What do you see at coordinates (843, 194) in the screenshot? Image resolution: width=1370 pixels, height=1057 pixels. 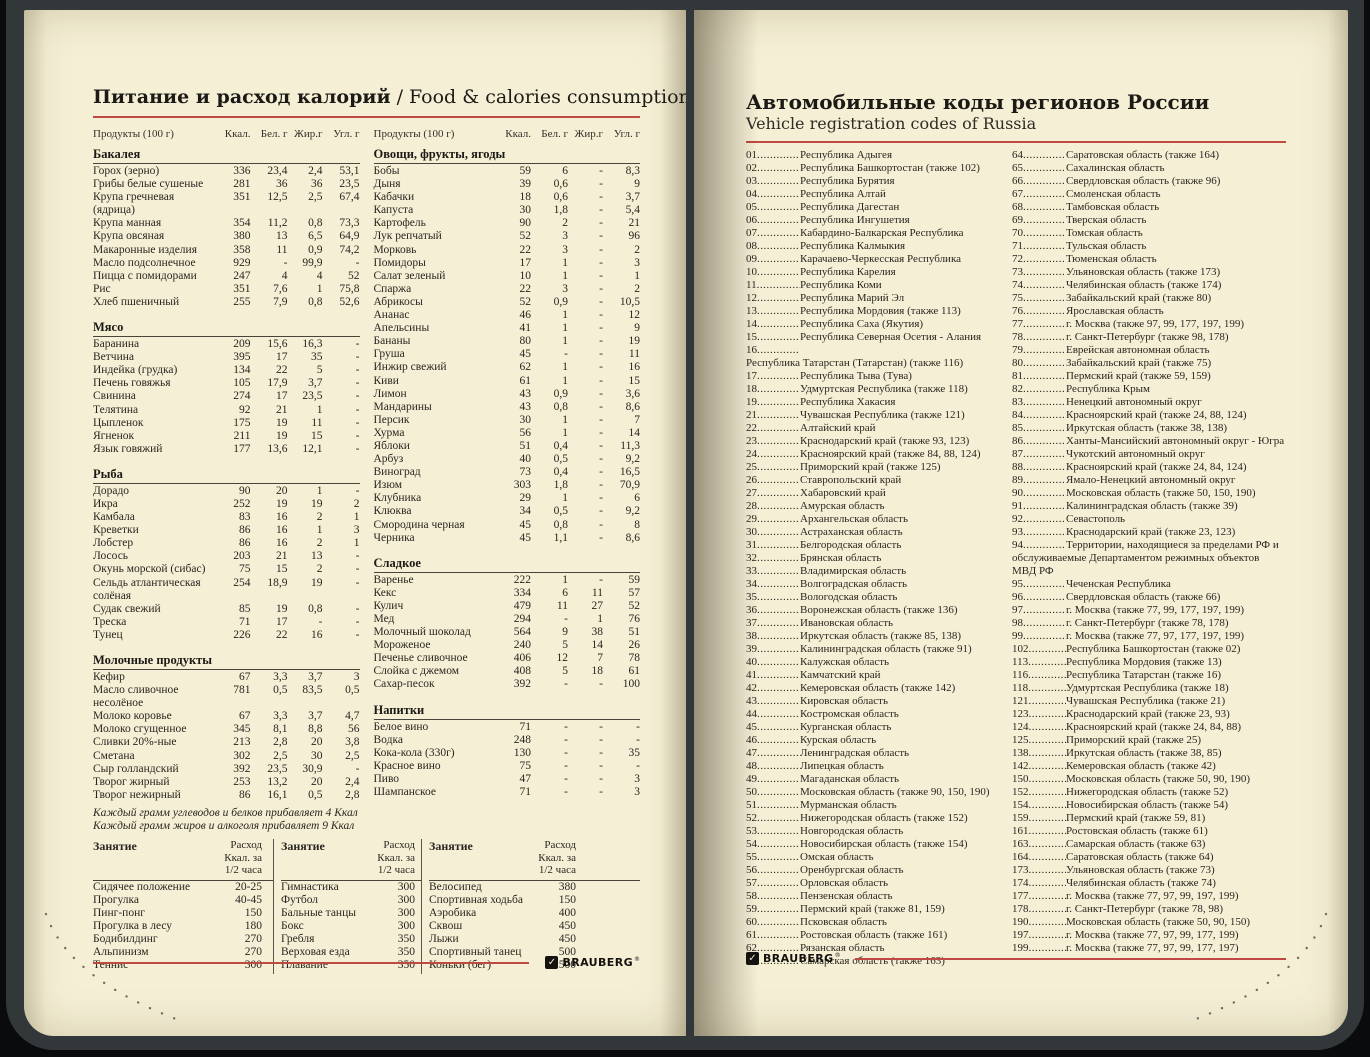 I see `region-name: Республика Алтай` at bounding box center [843, 194].